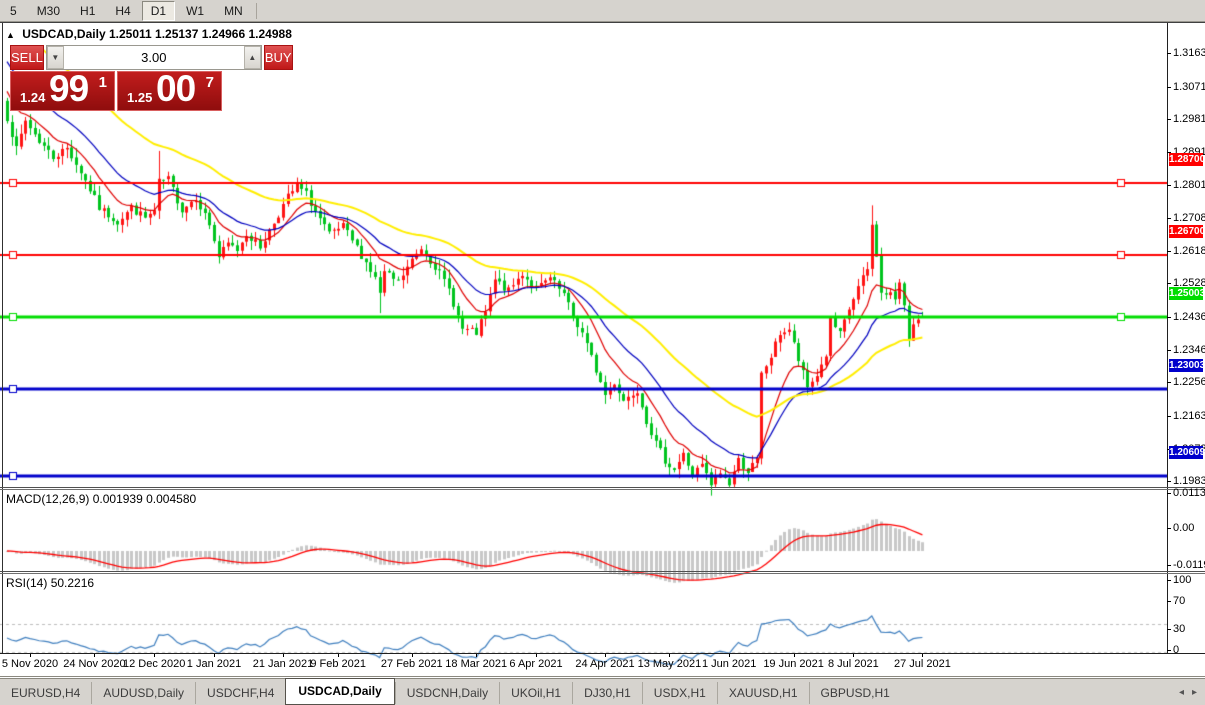  Describe the element at coordinates (1189, 349) in the screenshot. I see `price-axis-label: 1.23460` at that location.